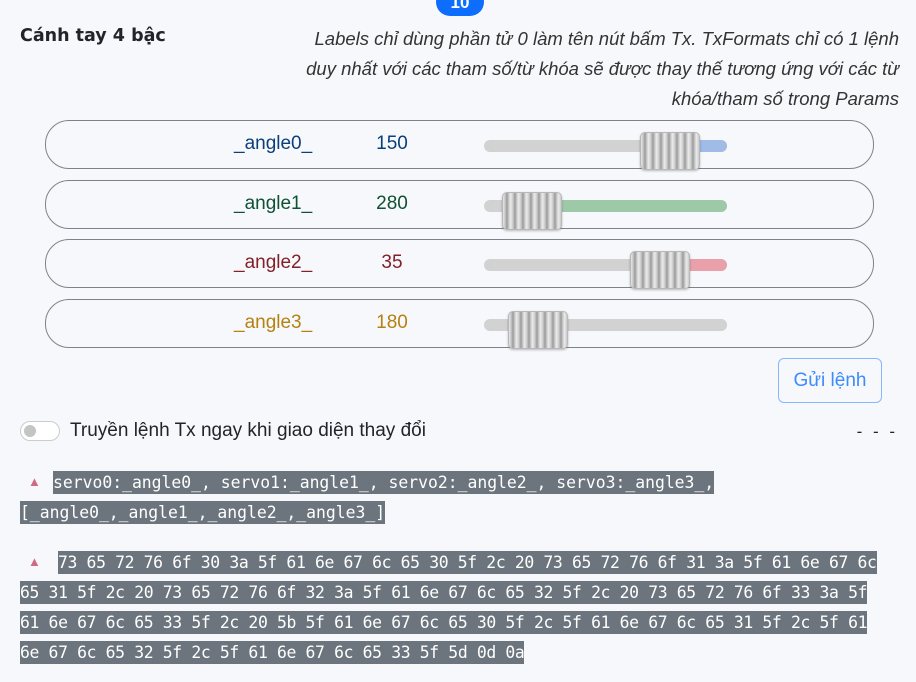 Image resolution: width=916 pixels, height=682 pixels. What do you see at coordinates (459, 324) in the screenshot?
I see `slider-row-angle3: _angle3_ 180` at bounding box center [459, 324].